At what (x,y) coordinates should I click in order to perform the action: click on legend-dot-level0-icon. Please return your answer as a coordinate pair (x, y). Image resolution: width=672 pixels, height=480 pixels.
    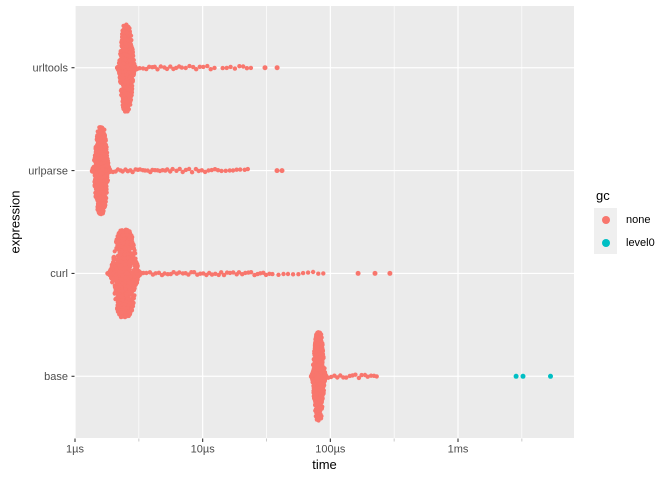
    Looking at the image, I should click on (605, 242).